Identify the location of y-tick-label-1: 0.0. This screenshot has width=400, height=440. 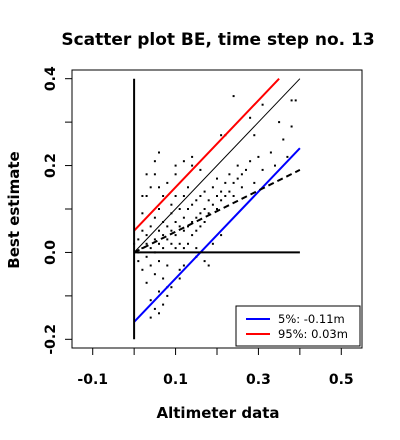
(51, 252).